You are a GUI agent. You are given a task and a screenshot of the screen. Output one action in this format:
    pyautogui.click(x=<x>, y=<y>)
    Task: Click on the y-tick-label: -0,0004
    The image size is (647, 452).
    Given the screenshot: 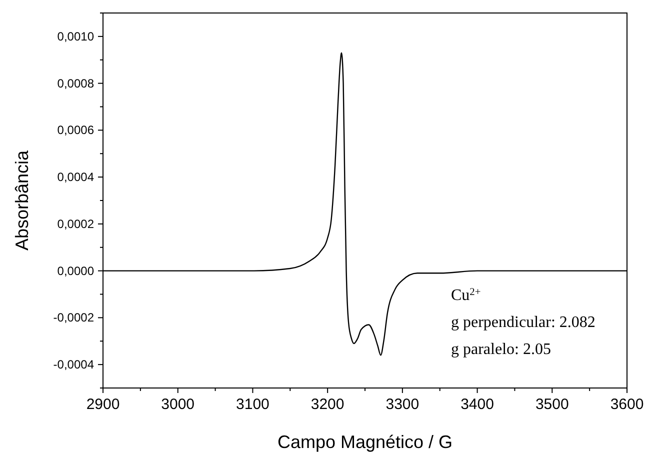 What is the action you would take?
    pyautogui.click(x=73, y=365)
    